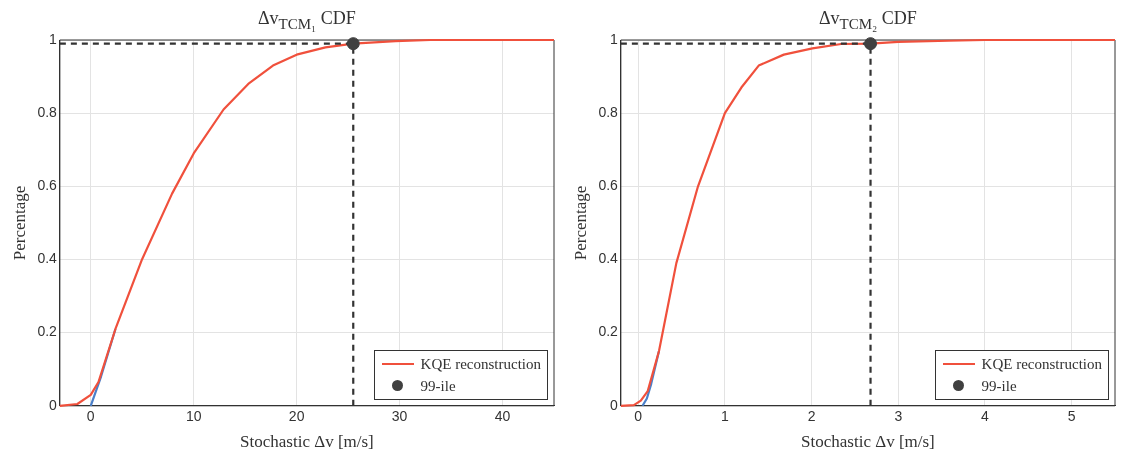 This screenshot has width=1123, height=461. Describe the element at coordinates (296, 416) in the screenshot. I see `x-tick-label: 20` at that location.